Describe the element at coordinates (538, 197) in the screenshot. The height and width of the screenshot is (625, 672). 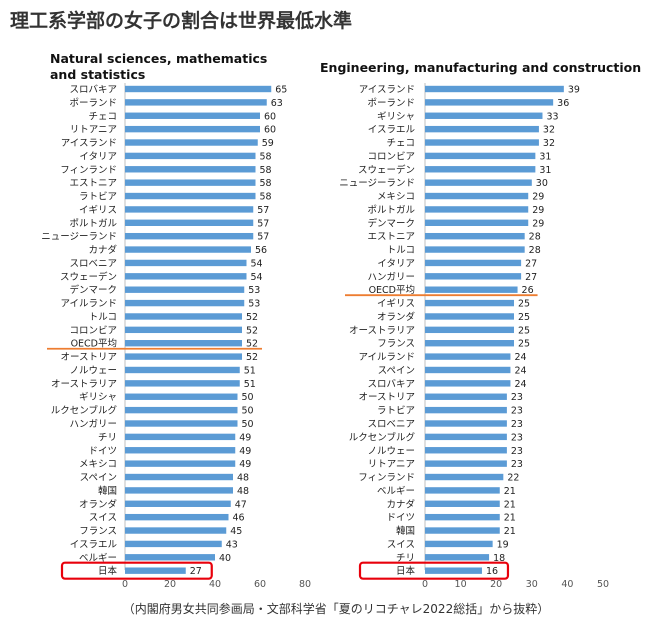
I see `chart-2-value-label: 29` at that location.